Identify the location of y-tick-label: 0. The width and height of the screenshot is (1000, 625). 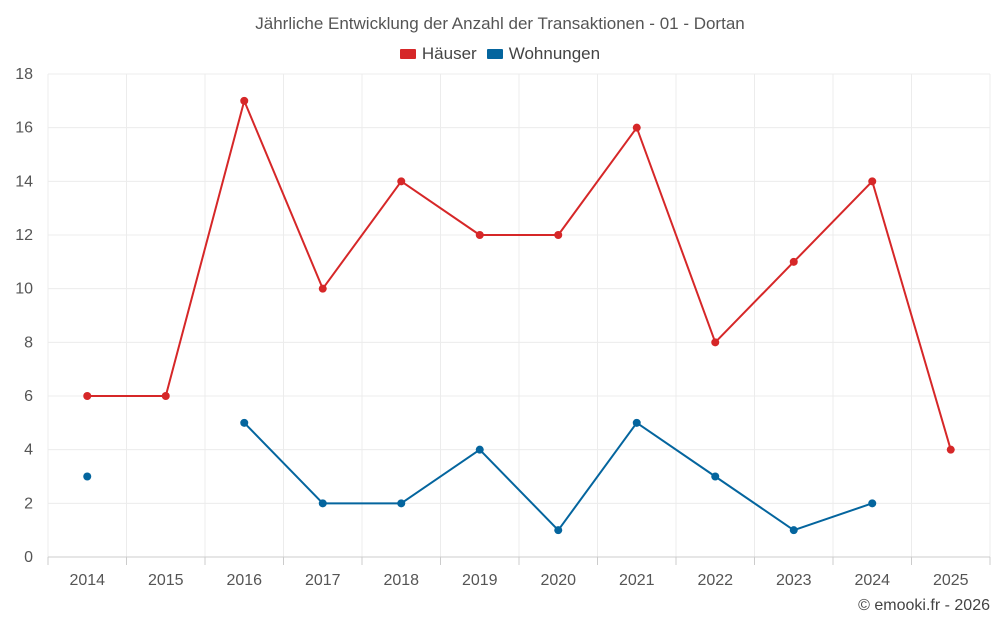
(28, 557).